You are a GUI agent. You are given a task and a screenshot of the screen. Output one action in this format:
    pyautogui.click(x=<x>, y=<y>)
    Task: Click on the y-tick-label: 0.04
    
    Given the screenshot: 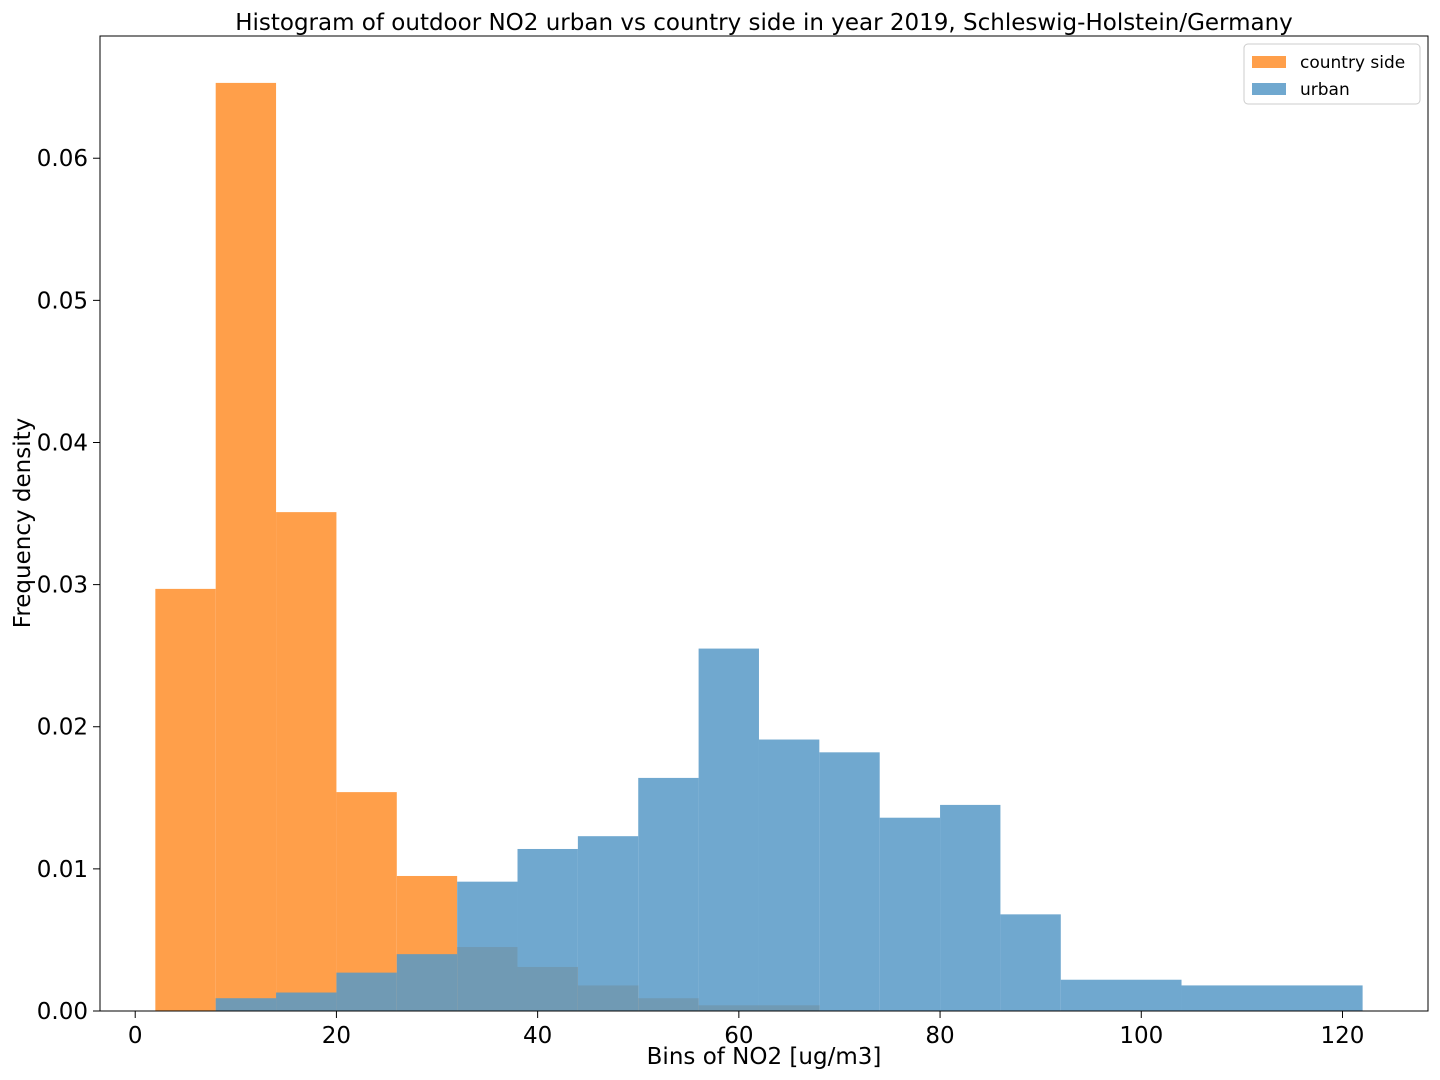 What is the action you would take?
    pyautogui.click(x=62, y=443)
    